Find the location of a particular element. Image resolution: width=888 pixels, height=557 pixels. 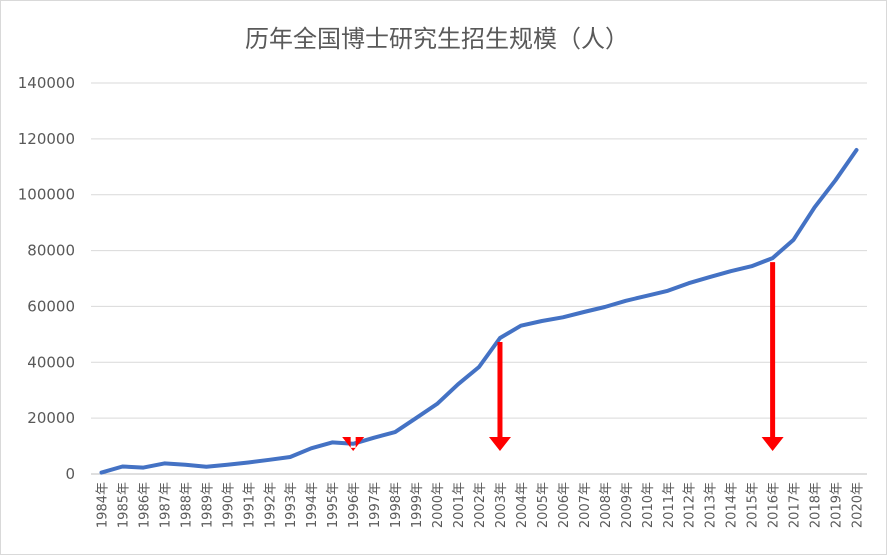

x-tick-label: 2010年 is located at coordinates (648, 505).